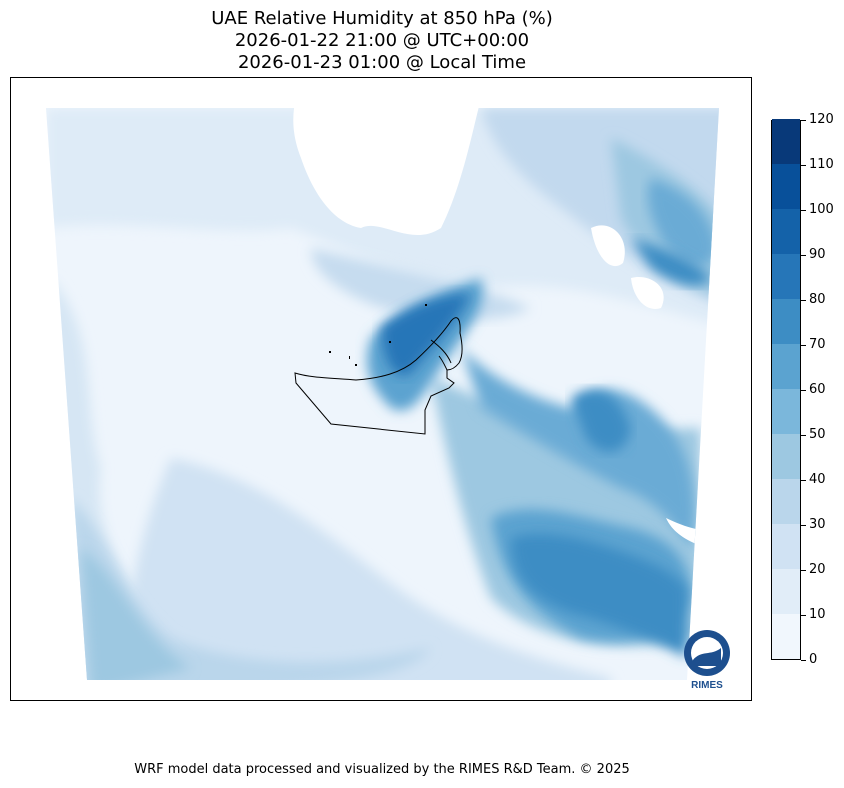 Image resolution: width=844 pixels, height=788 pixels. Describe the element at coordinates (821, 209) in the screenshot. I see `colorbar-tick-label: 100` at that location.